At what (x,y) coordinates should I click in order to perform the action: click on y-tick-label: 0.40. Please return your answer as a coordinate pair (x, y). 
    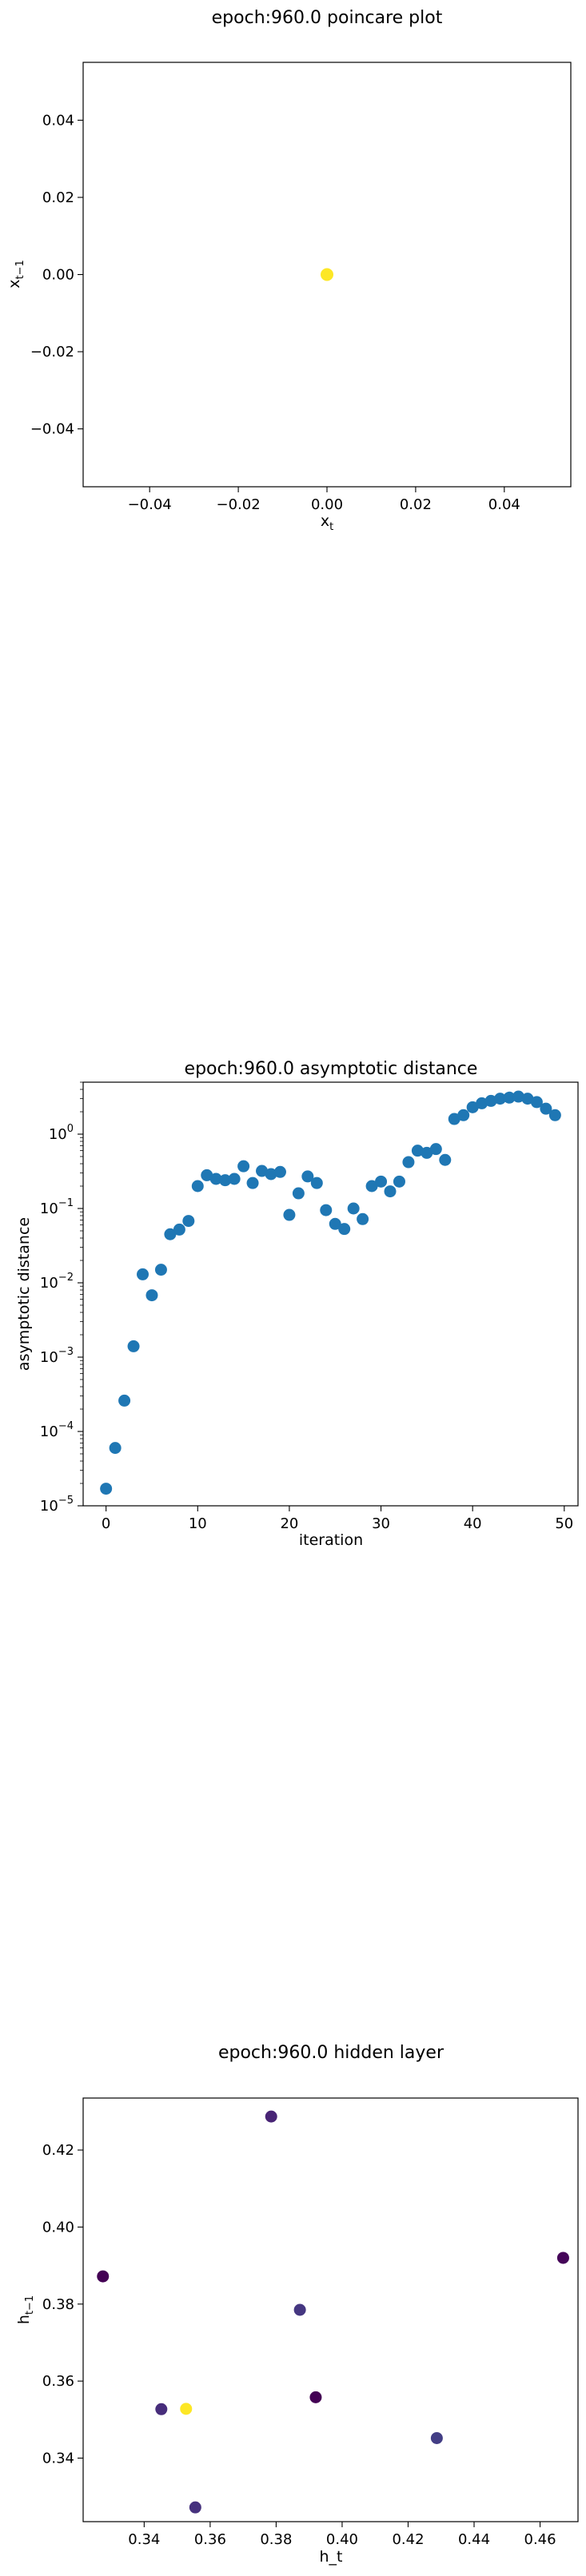
    Looking at the image, I should click on (58, 2227).